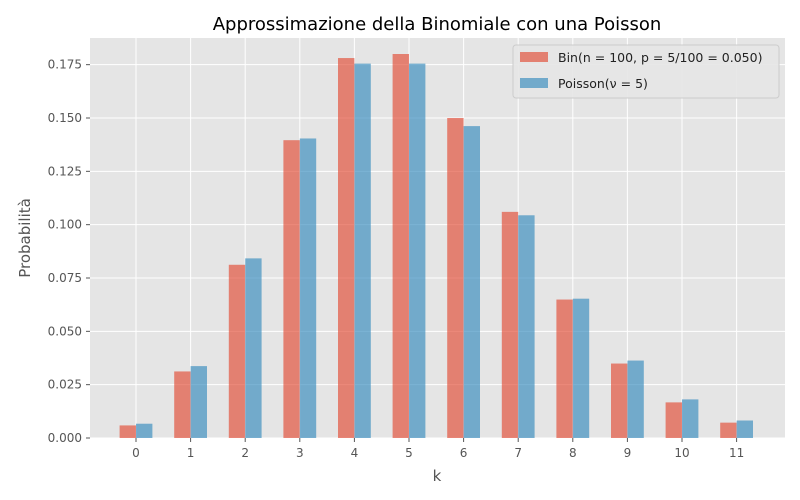  Describe the element at coordinates (534, 57) in the screenshot. I see `legend-swatch-binomial` at that location.